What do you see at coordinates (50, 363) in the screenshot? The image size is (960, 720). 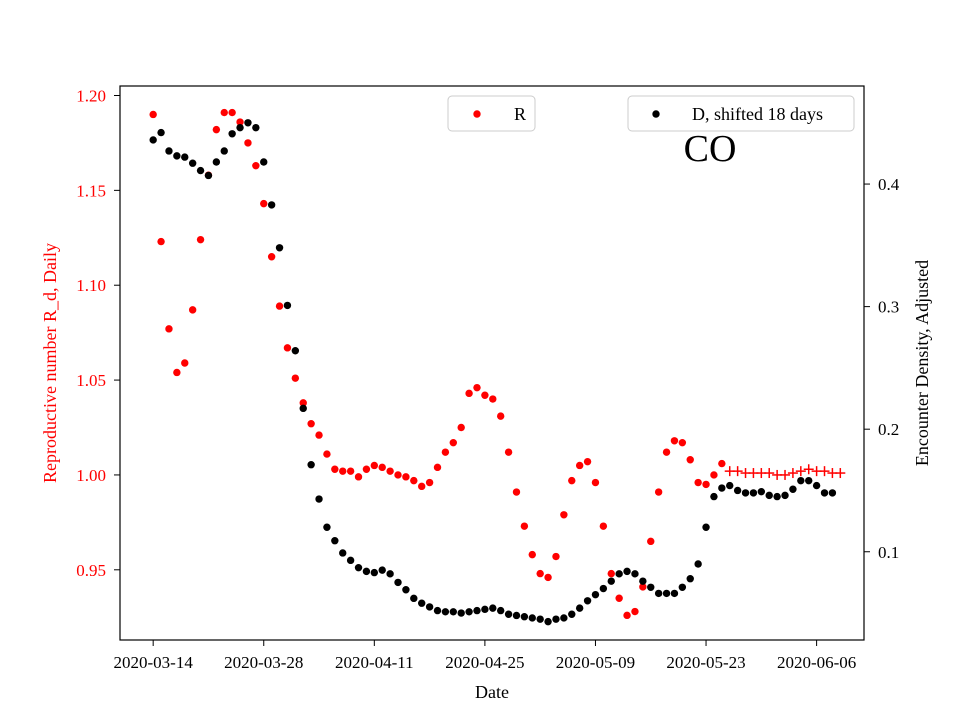 I see `y-axis-left-label: Reproductive number R_d, Daily` at bounding box center [50, 363].